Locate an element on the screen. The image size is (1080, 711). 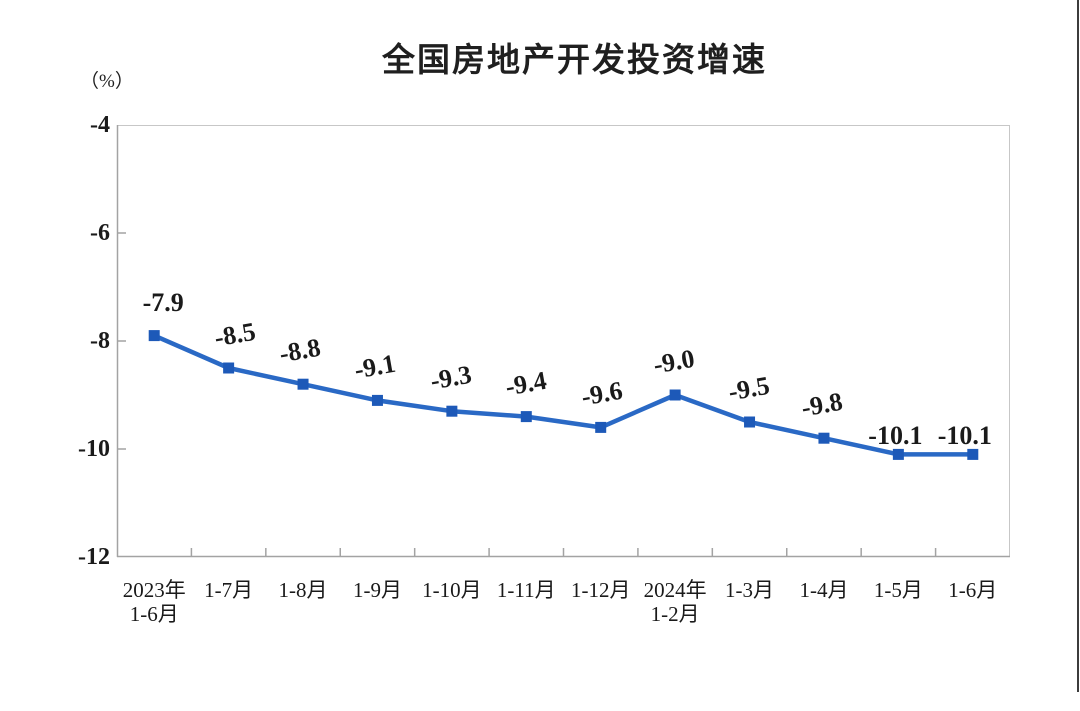
chart-title: 全国房地产开发投资增速 is located at coordinates (574, 59).